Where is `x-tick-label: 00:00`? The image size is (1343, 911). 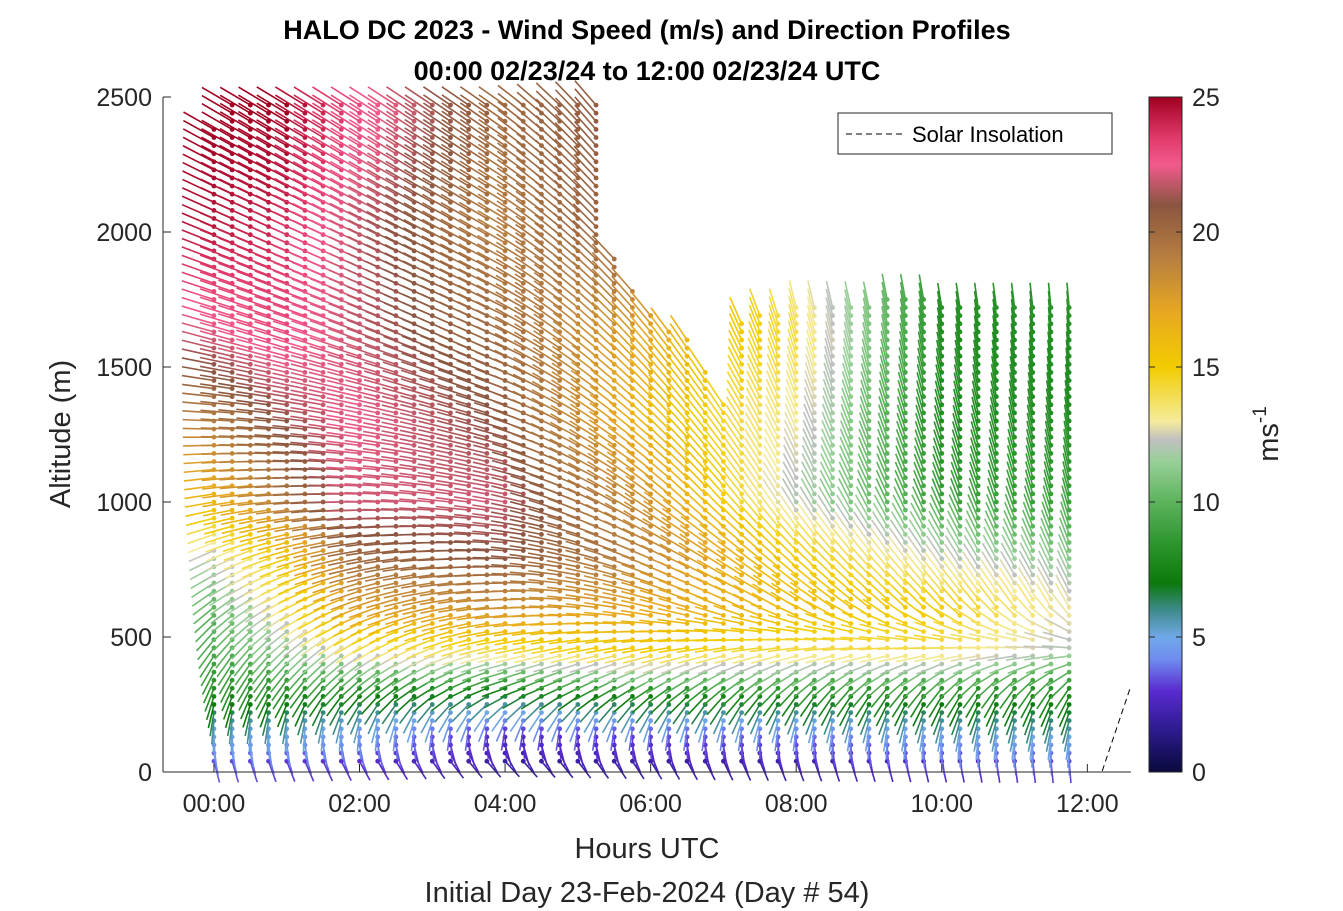
x-tick-label: 00:00 is located at coordinates (214, 804).